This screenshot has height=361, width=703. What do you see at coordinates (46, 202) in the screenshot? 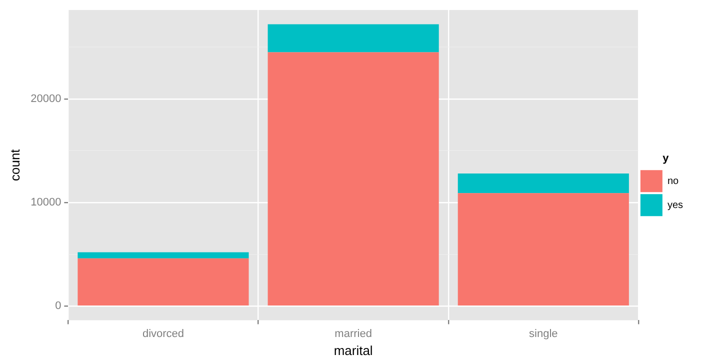
I see `y-tick-label: 10000` at bounding box center [46, 202].